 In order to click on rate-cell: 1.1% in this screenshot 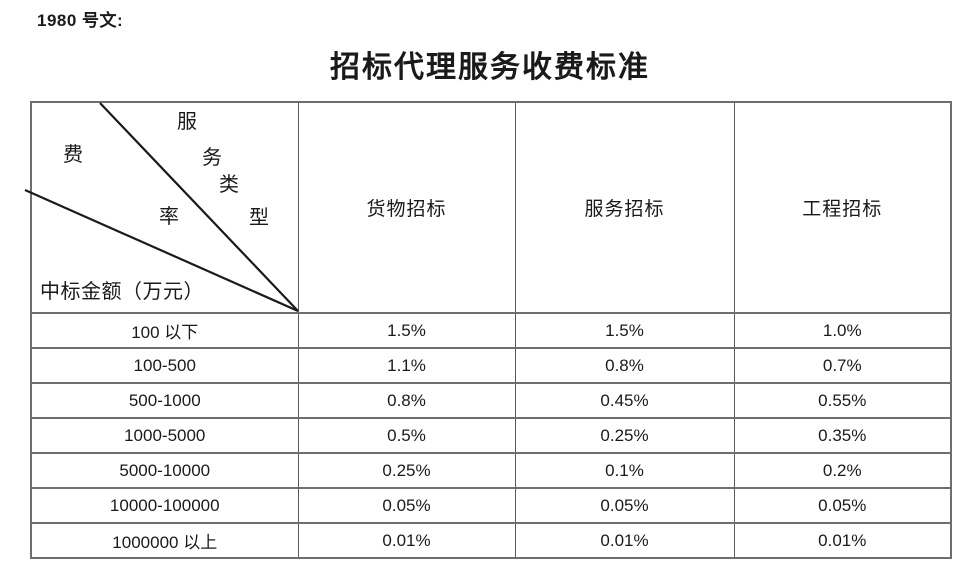, I will do `click(406, 365)`.